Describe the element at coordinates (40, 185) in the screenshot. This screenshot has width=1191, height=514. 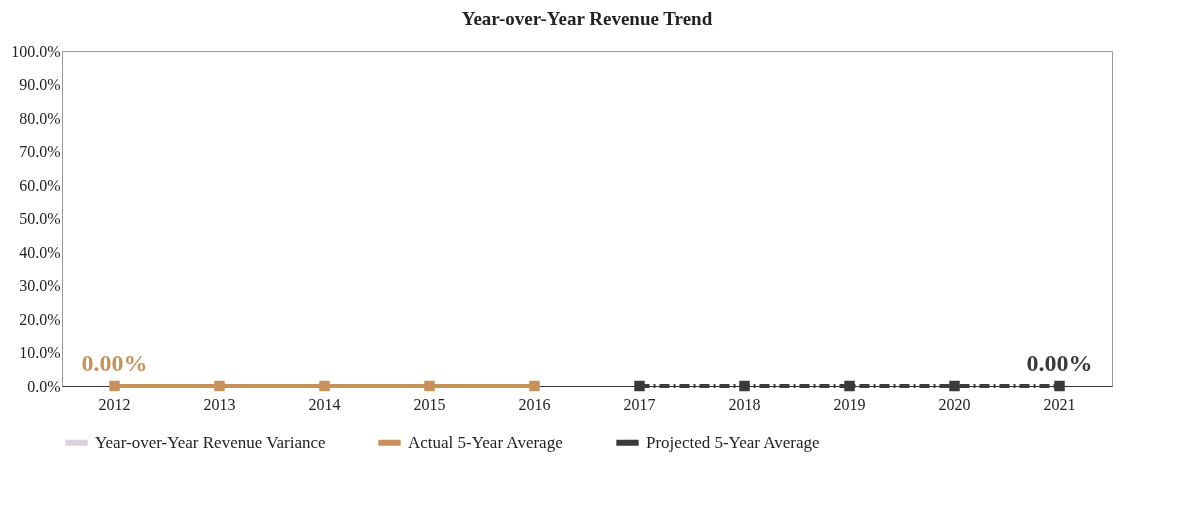
I see `y-tick-label: 60.0%` at that location.